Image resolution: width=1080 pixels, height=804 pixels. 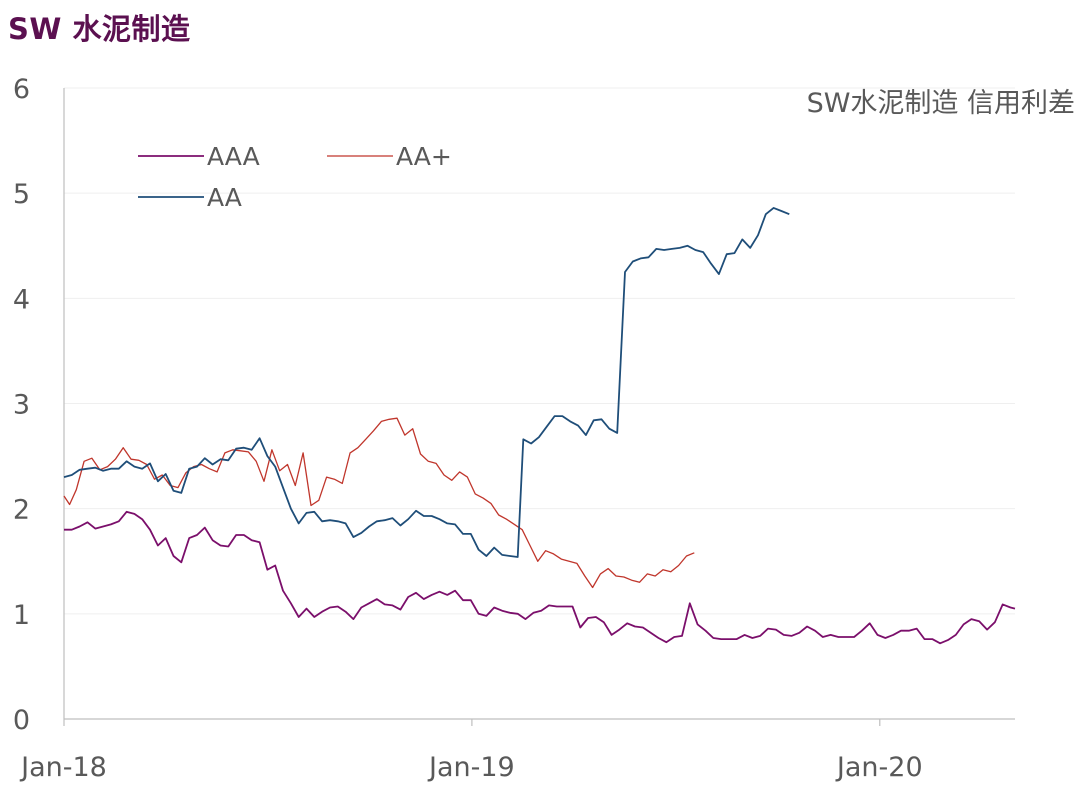 I want to click on series-line-aa-plus, so click(x=379, y=503).